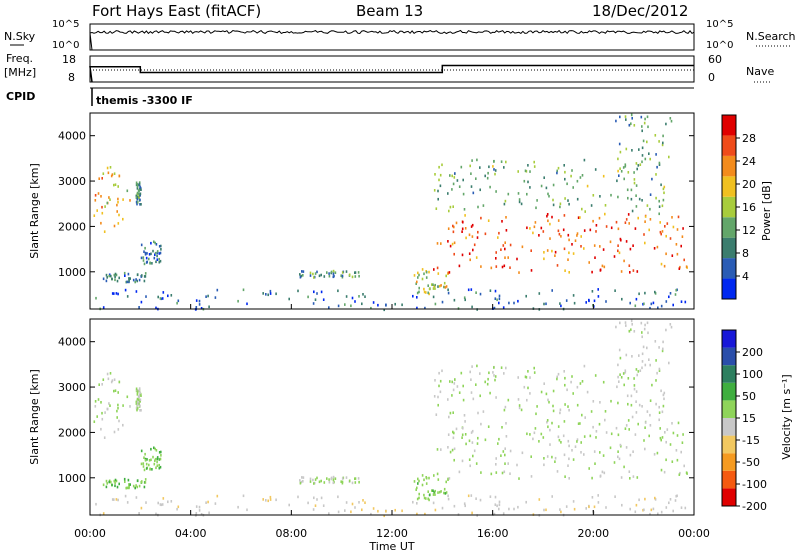 The width and height of the screenshot is (800, 554). Describe the element at coordinates (72, 342) in the screenshot. I see `y-tick-label: 4000` at that location.